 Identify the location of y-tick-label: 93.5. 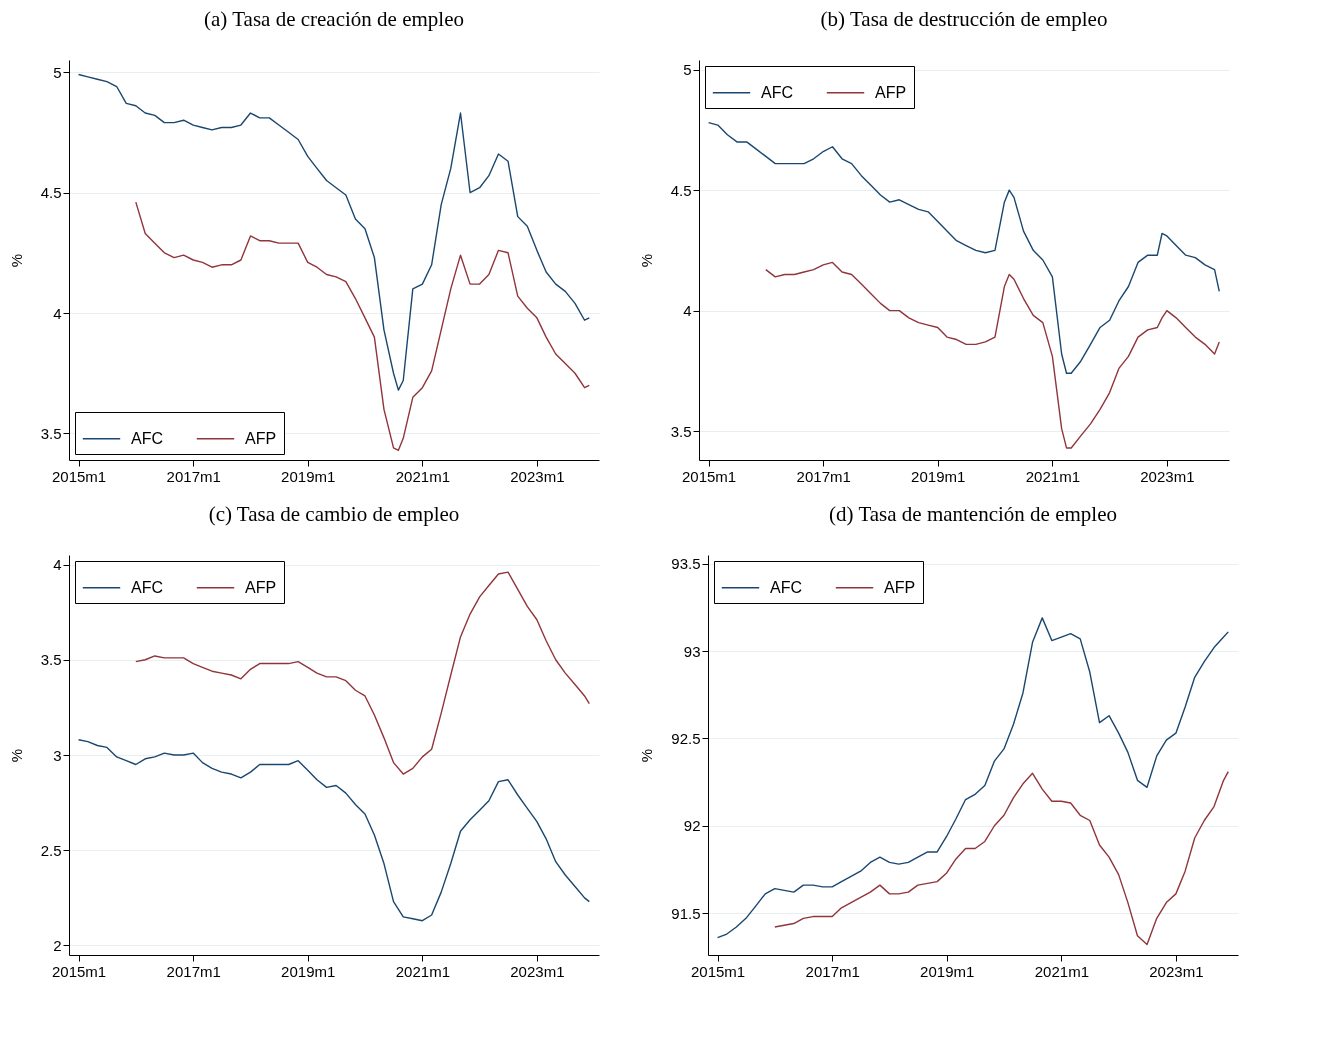
(686, 564).